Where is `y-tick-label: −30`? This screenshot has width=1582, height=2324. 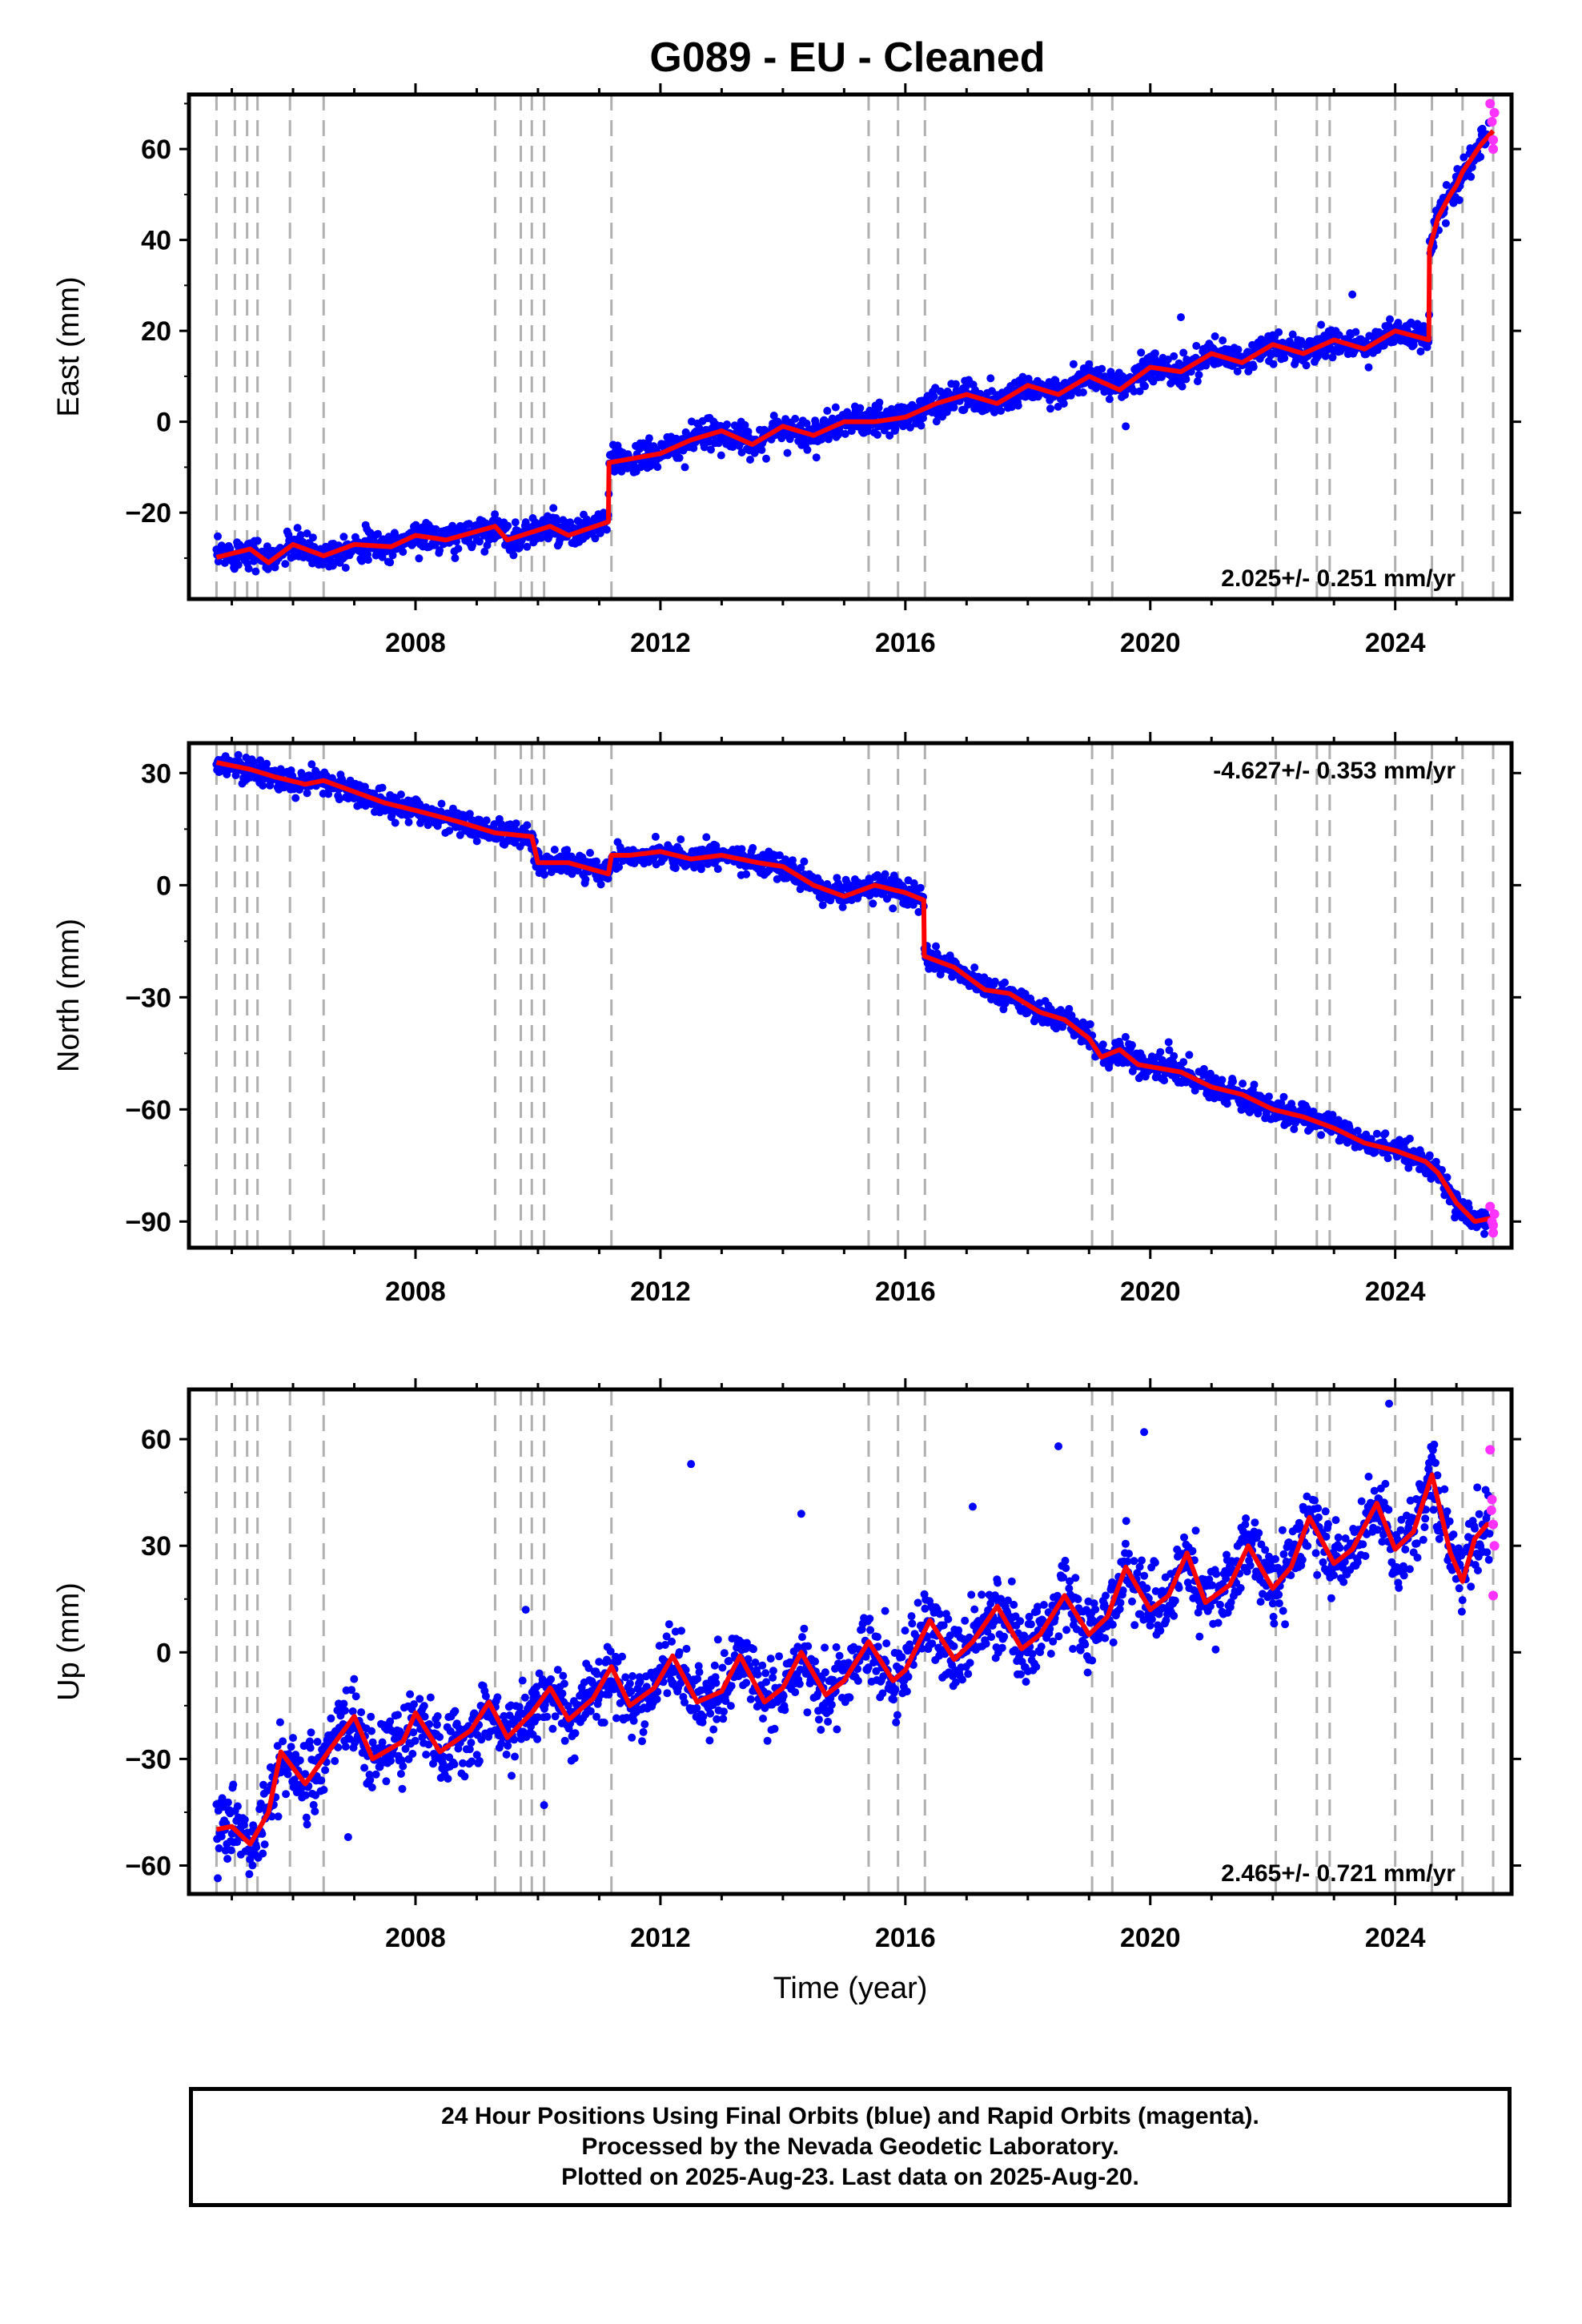 y-tick-label: −30 is located at coordinates (148, 998).